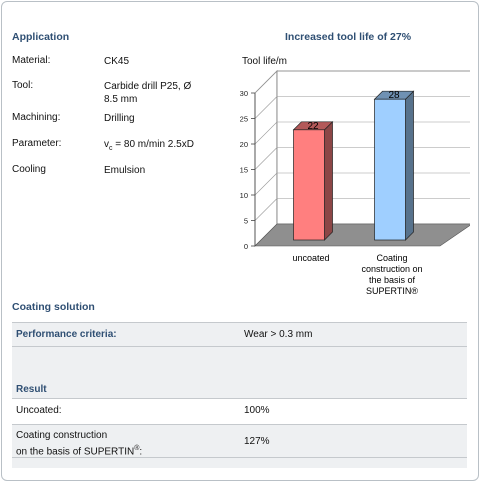 This screenshot has height=482, width=480. I want to click on table-bottom-border, so click(239, 457).